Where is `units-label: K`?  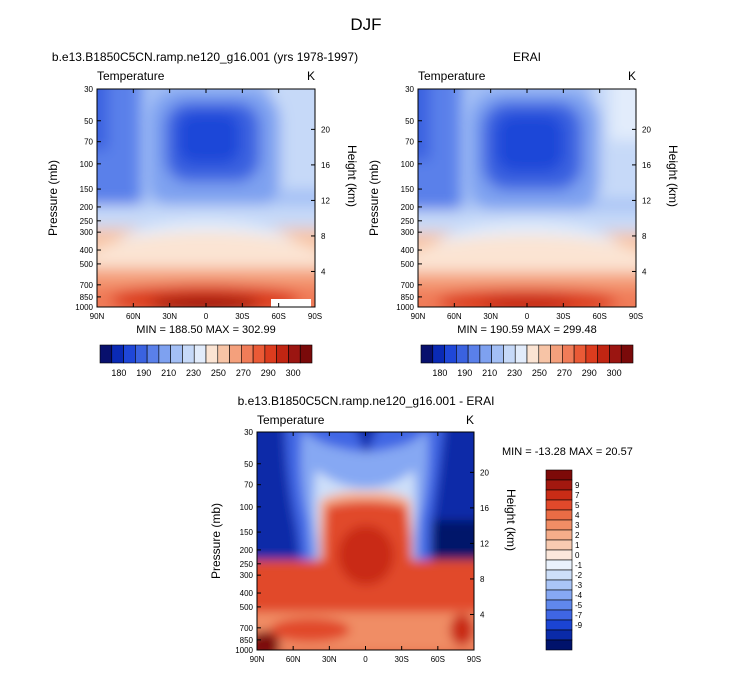
units-label: K is located at coordinates (311, 76).